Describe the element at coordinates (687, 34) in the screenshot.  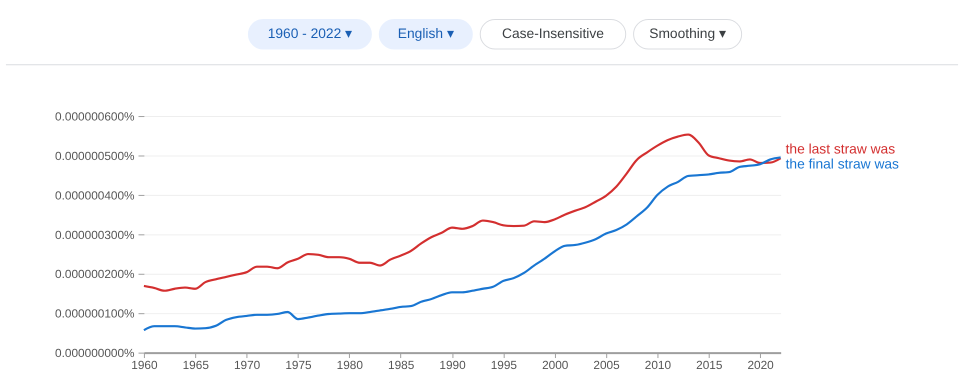
I see `text: Smoothing ▾` at that location.